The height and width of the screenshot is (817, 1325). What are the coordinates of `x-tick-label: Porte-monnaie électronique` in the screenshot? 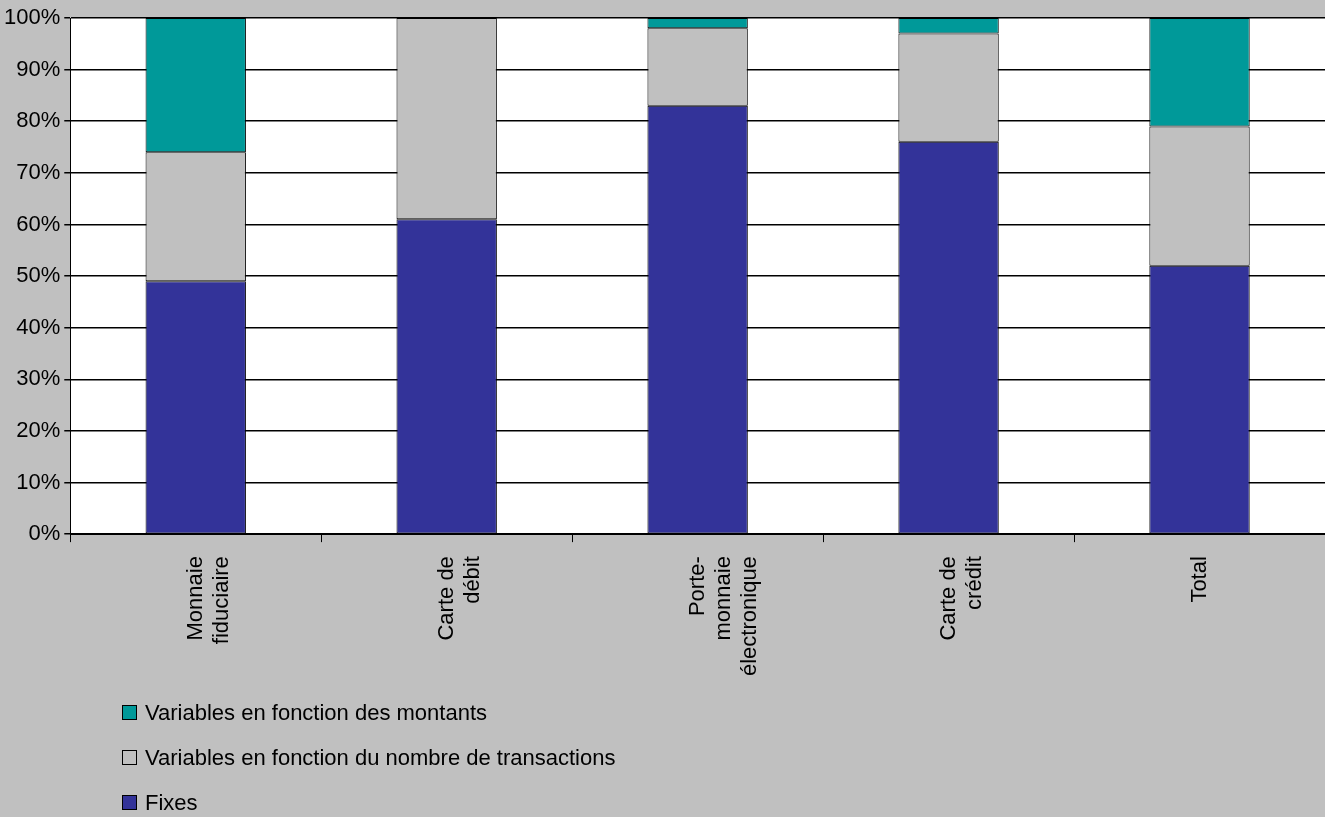 It's located at (722, 616).